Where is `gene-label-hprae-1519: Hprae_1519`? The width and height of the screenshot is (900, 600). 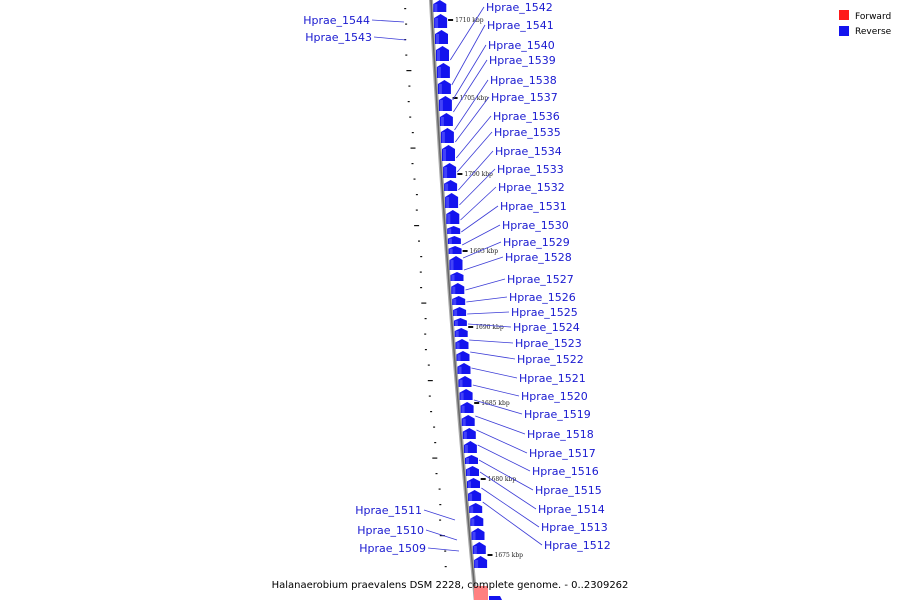
gene-label-hprae-1519: Hprae_1519 is located at coordinates (557, 414).